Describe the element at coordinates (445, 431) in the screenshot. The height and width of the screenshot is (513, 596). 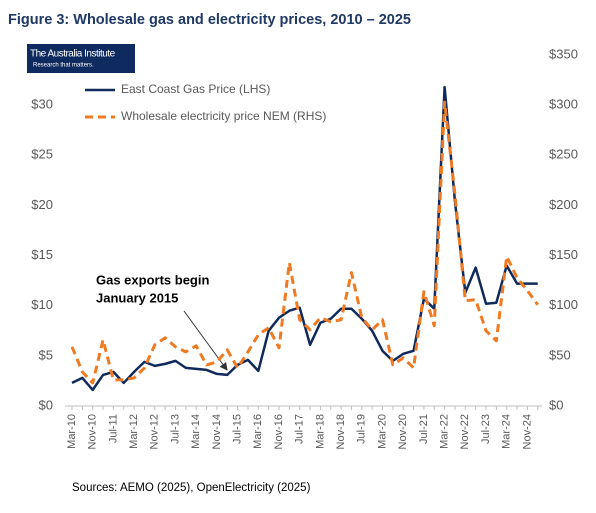
I see `x-tick-label: Mar-22` at that location.